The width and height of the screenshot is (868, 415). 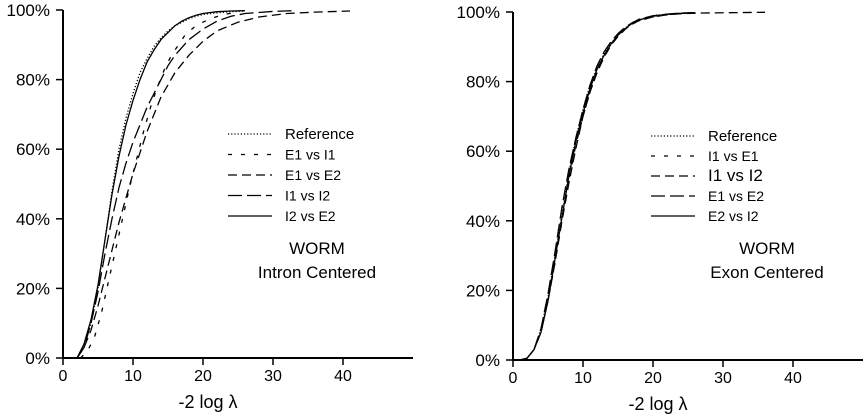 I want to click on legend-entry-label: E1 vs I1, so click(x=310, y=155).